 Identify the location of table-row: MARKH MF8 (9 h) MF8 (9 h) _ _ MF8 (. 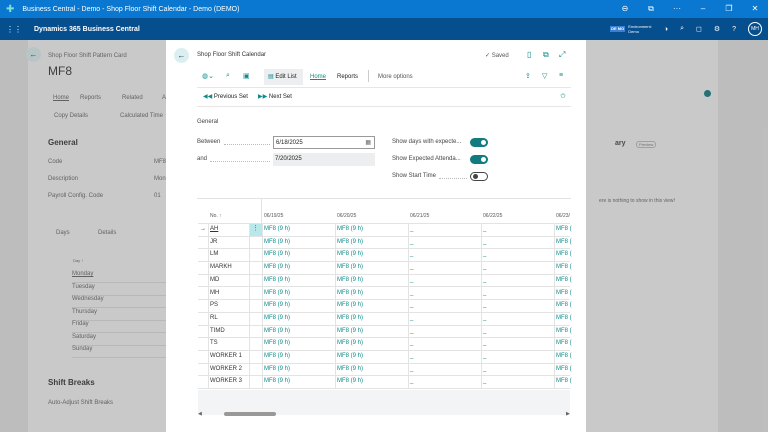
(385, 268).